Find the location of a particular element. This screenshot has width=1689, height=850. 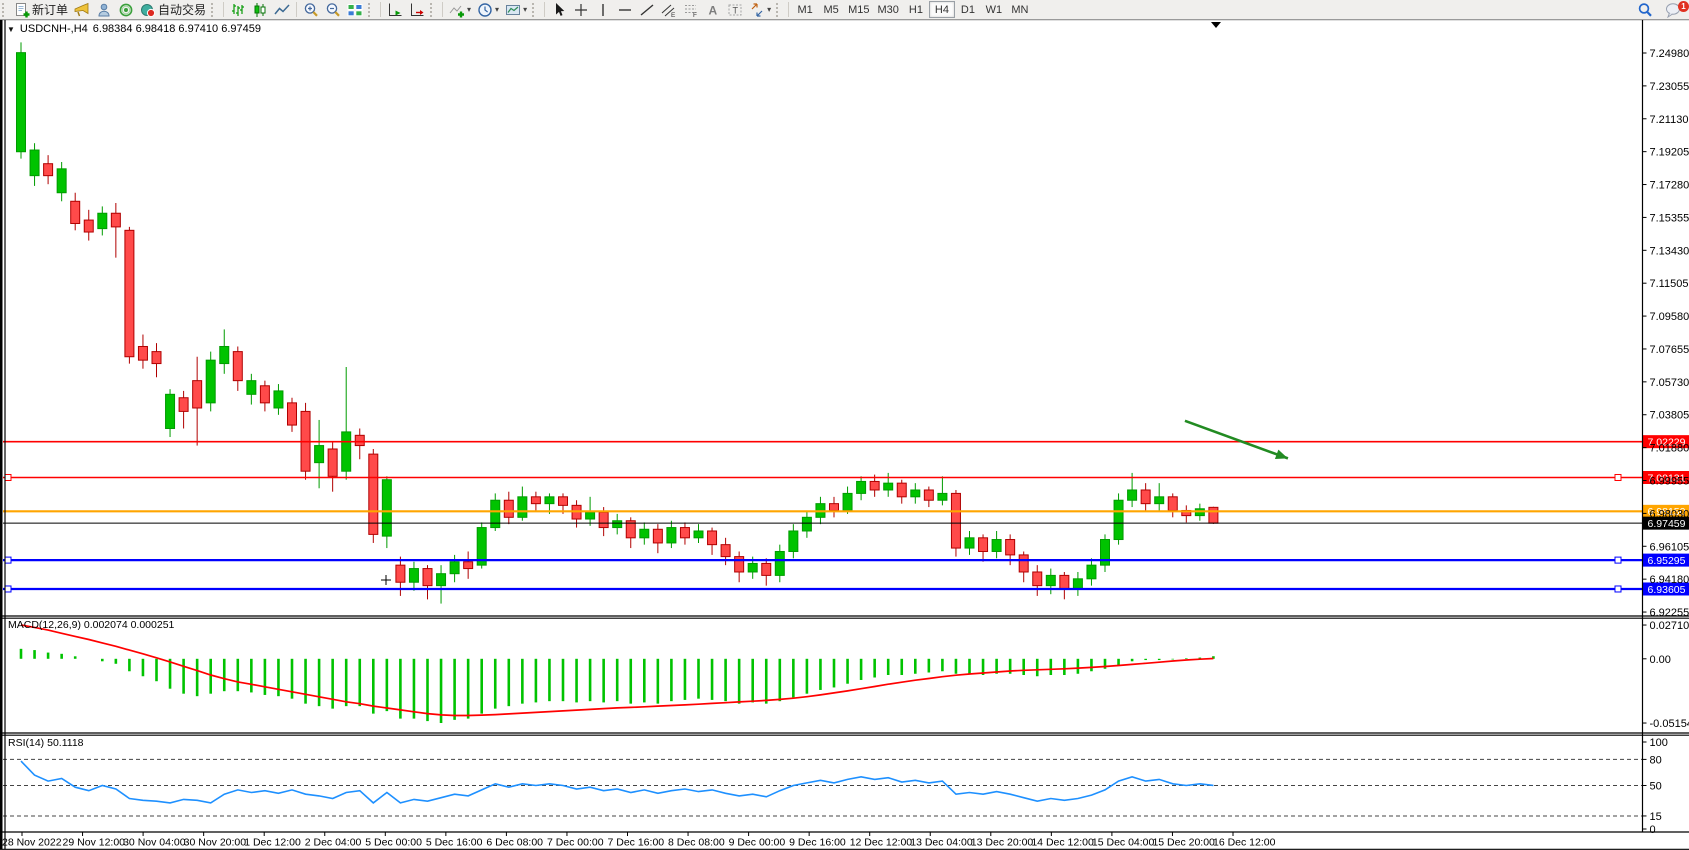

chart-shift-icon is located at coordinates (417, 10).